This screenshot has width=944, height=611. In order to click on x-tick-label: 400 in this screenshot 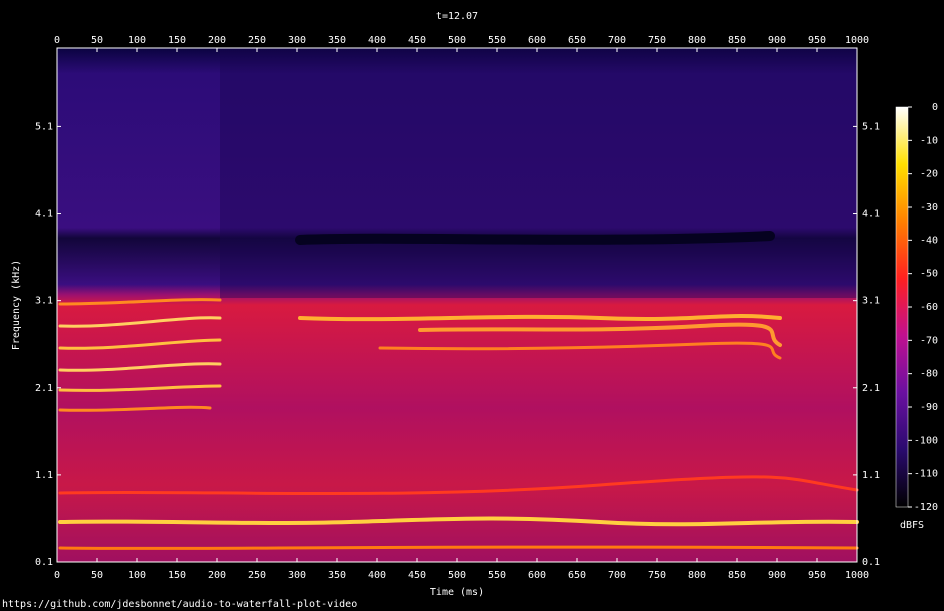, I will do `click(377, 575)`.